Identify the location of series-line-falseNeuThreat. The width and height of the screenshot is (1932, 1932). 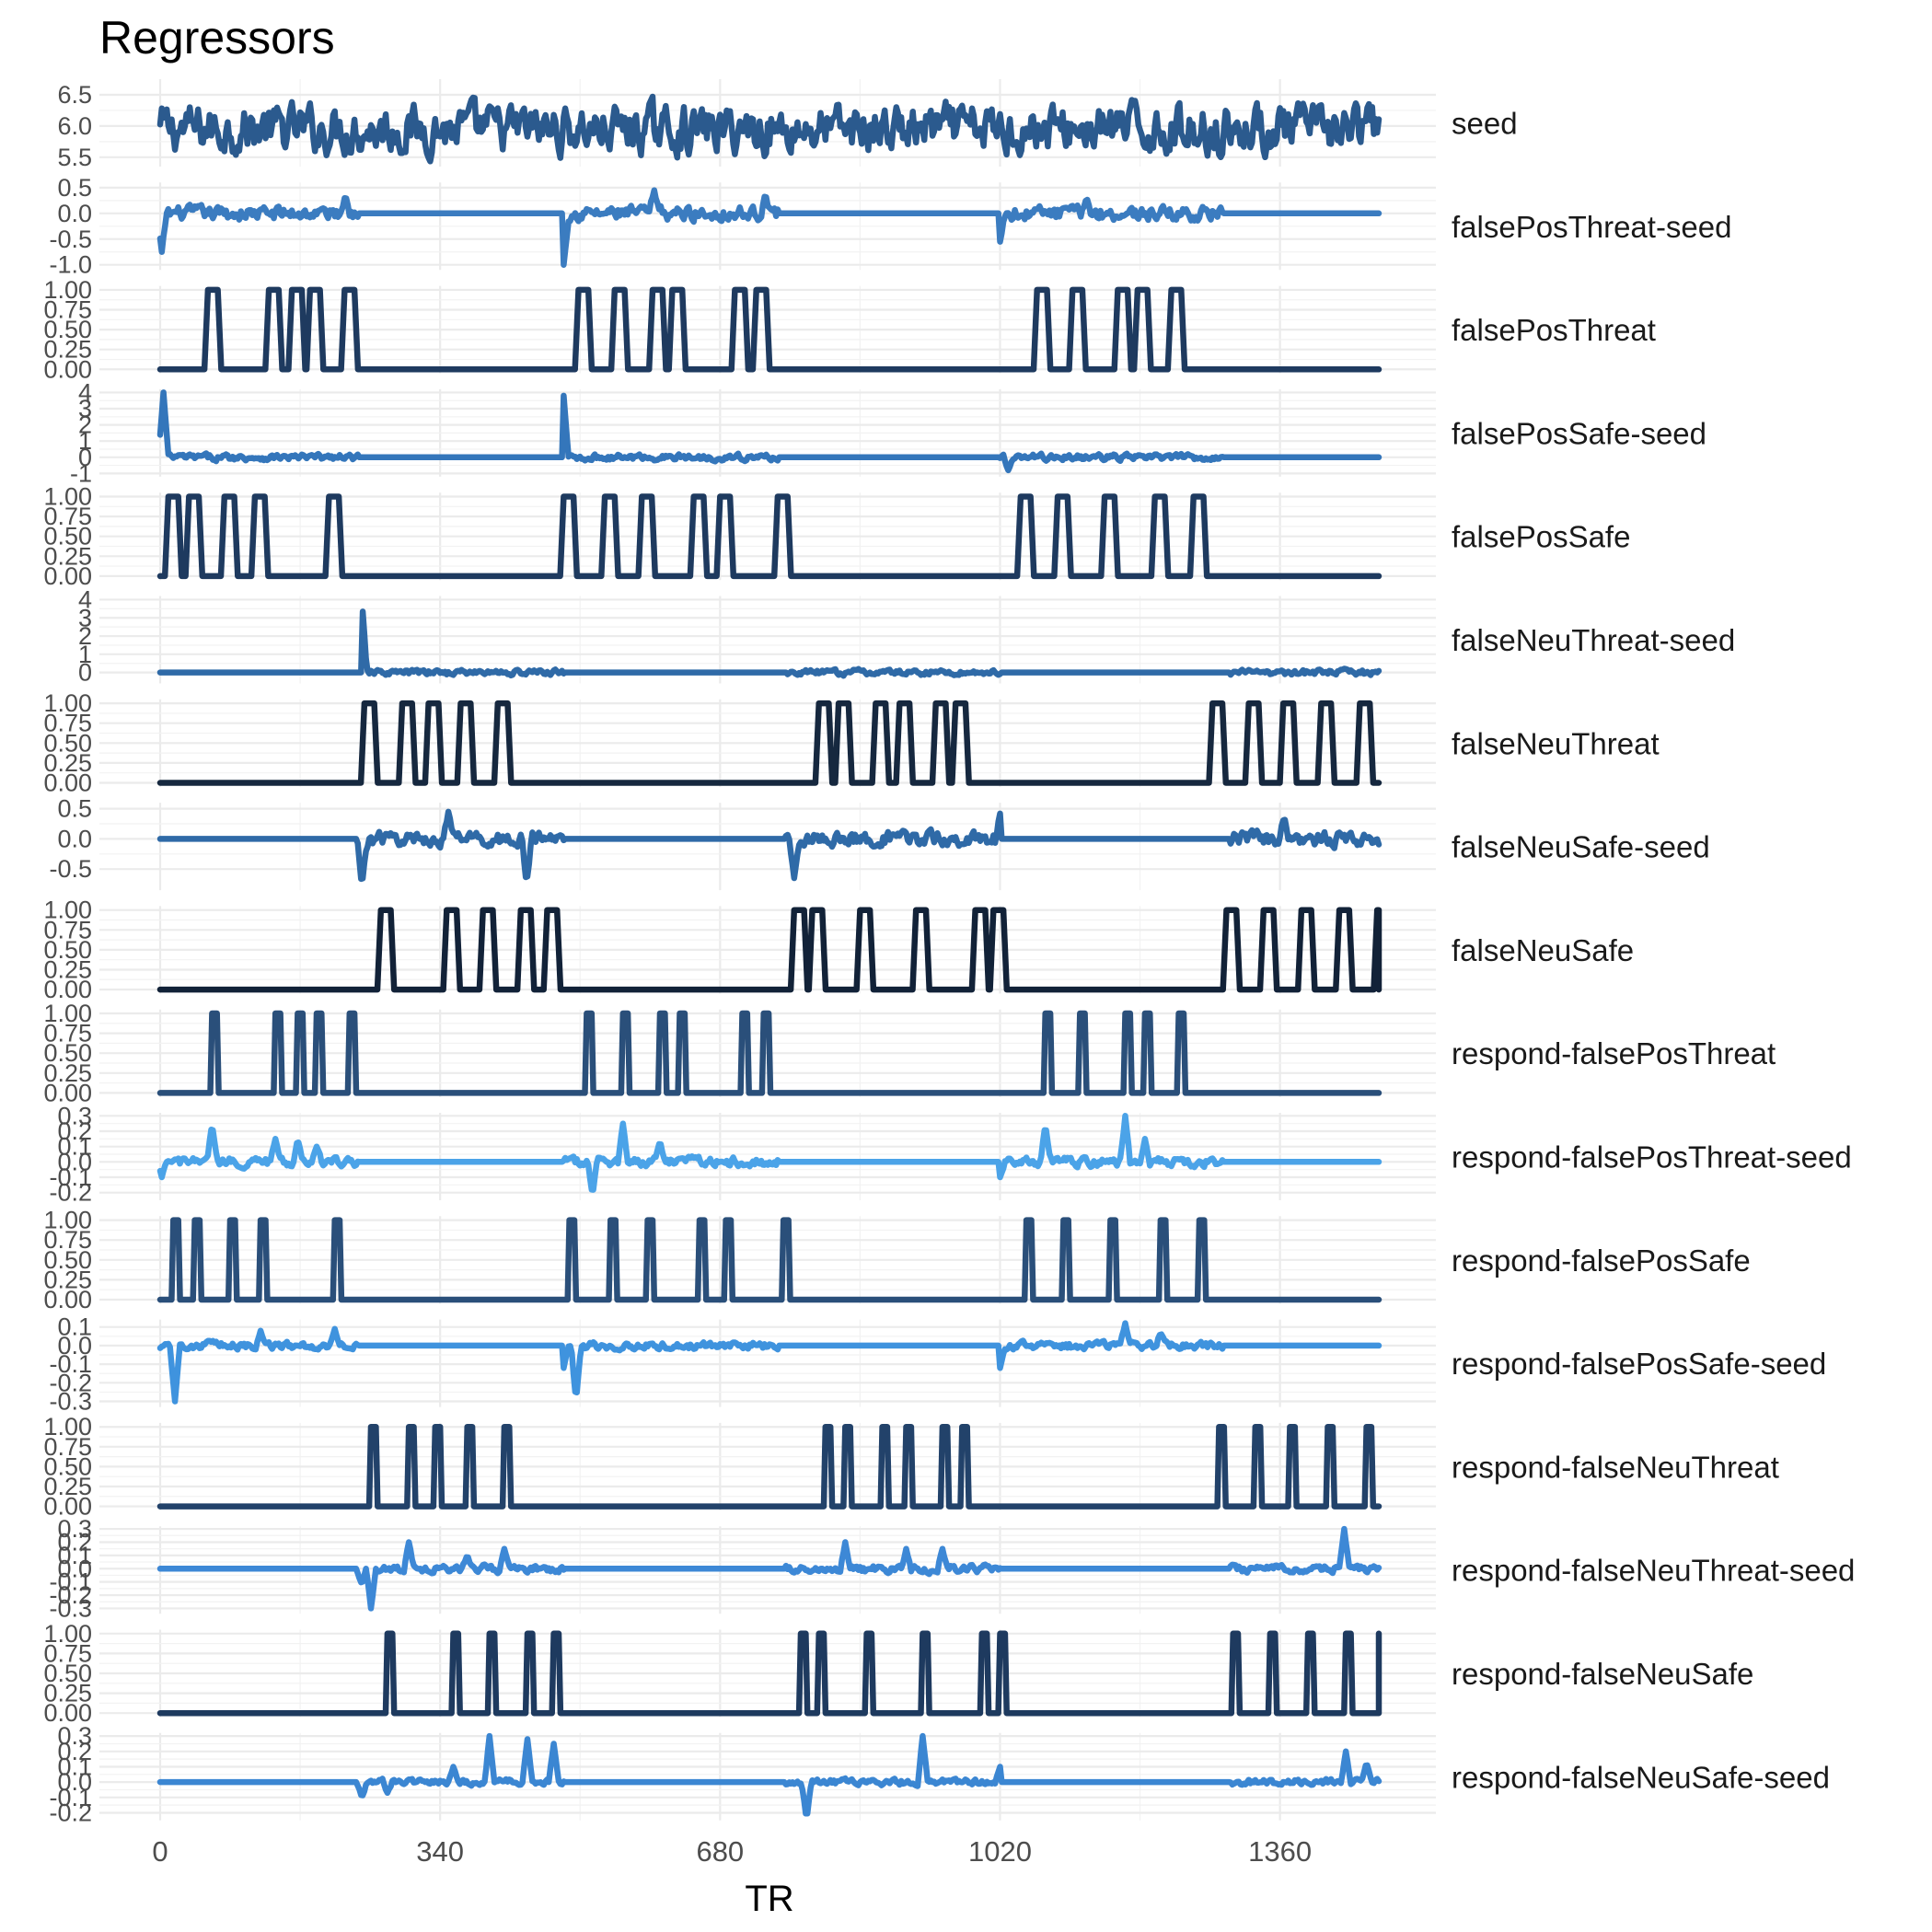
(769, 743).